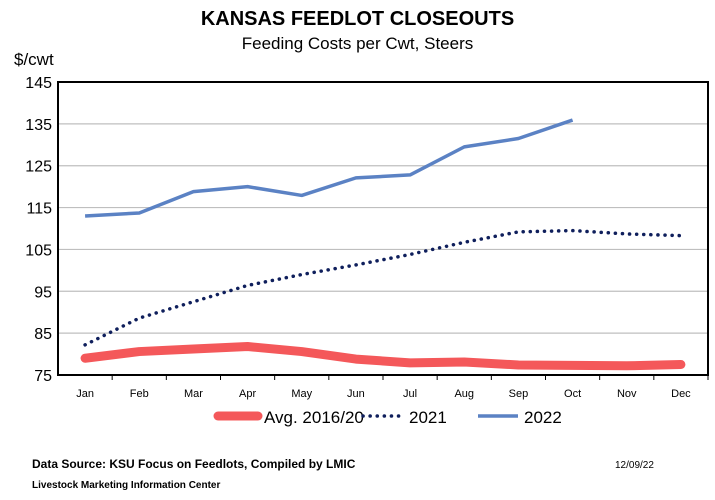 This screenshot has height=500, width=715. Describe the element at coordinates (356, 394) in the screenshot. I see `x-tick-label: Jun` at that location.